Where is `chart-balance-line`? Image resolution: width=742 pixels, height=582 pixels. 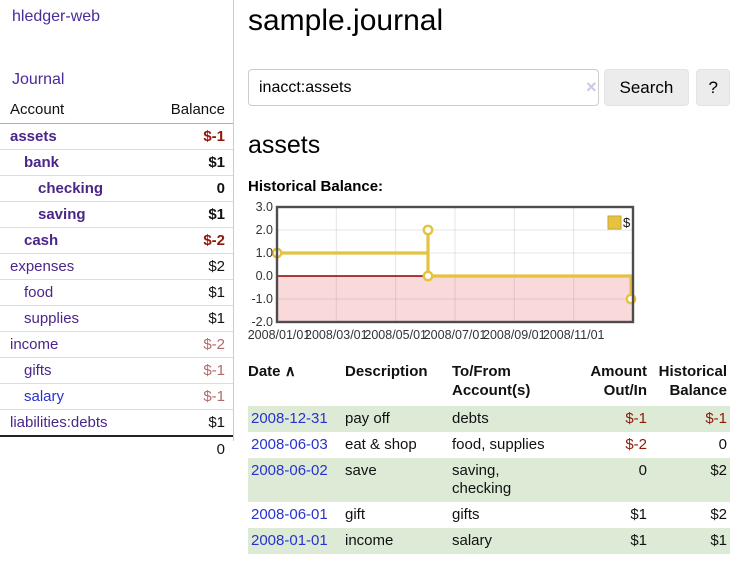
chart-balance-line is located at coordinates (455, 264).